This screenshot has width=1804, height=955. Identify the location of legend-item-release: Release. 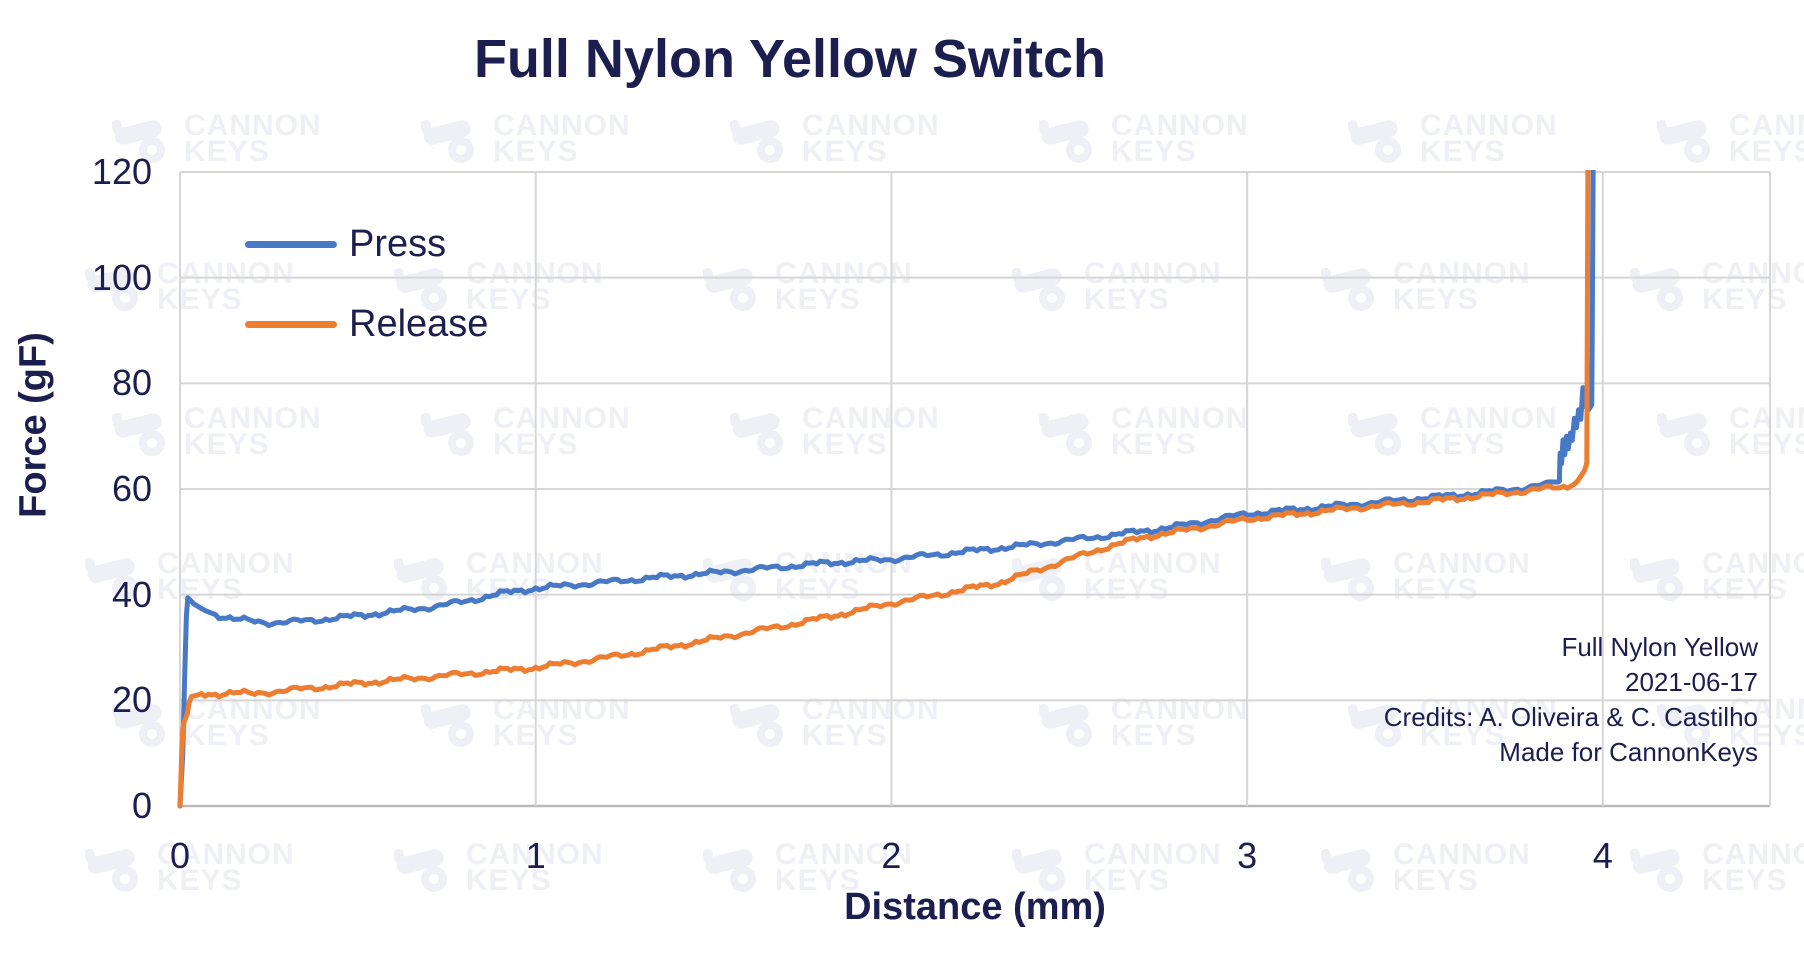
(366, 324).